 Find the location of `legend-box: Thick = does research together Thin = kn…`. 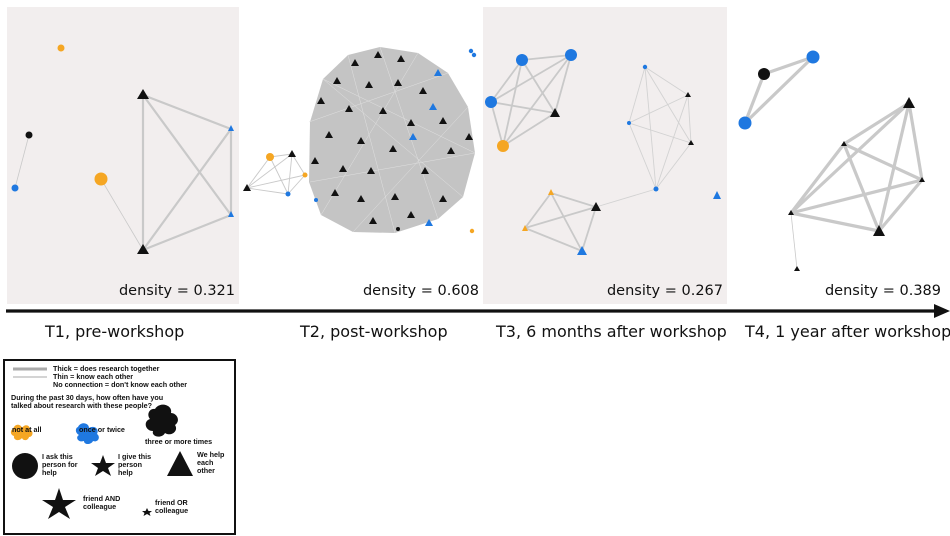

legend-box: Thick = does research together Thin = kn… is located at coordinates (119, 447).